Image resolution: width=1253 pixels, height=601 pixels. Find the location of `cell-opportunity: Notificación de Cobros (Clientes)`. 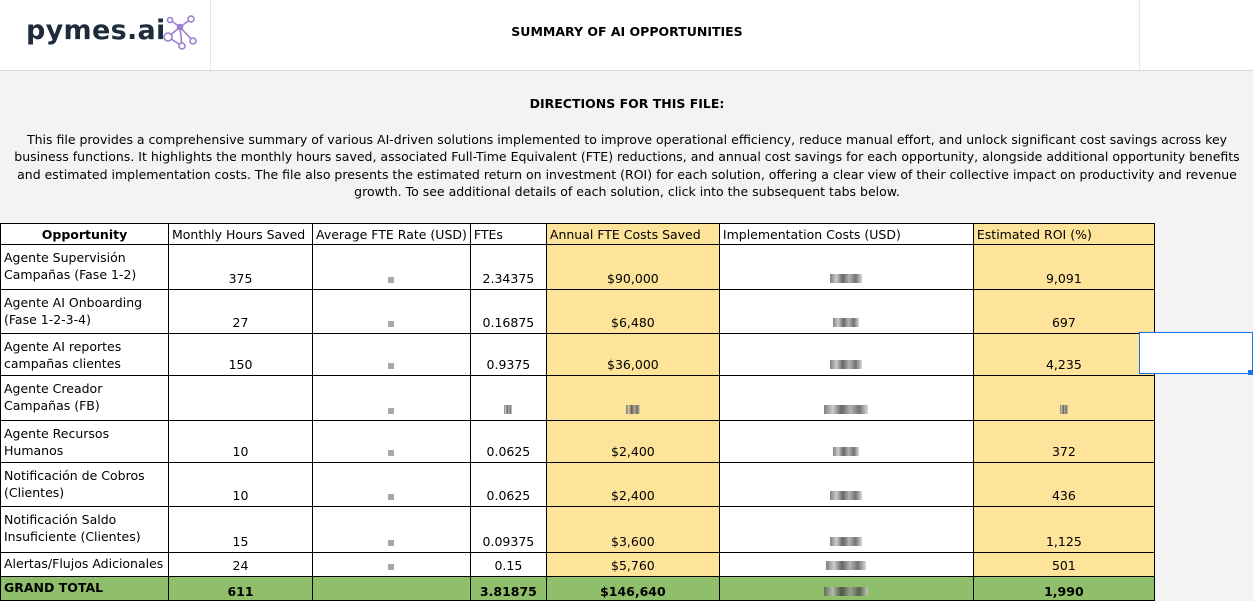

cell-opportunity: Notificación de Cobros (Clientes) is located at coordinates (84, 484).